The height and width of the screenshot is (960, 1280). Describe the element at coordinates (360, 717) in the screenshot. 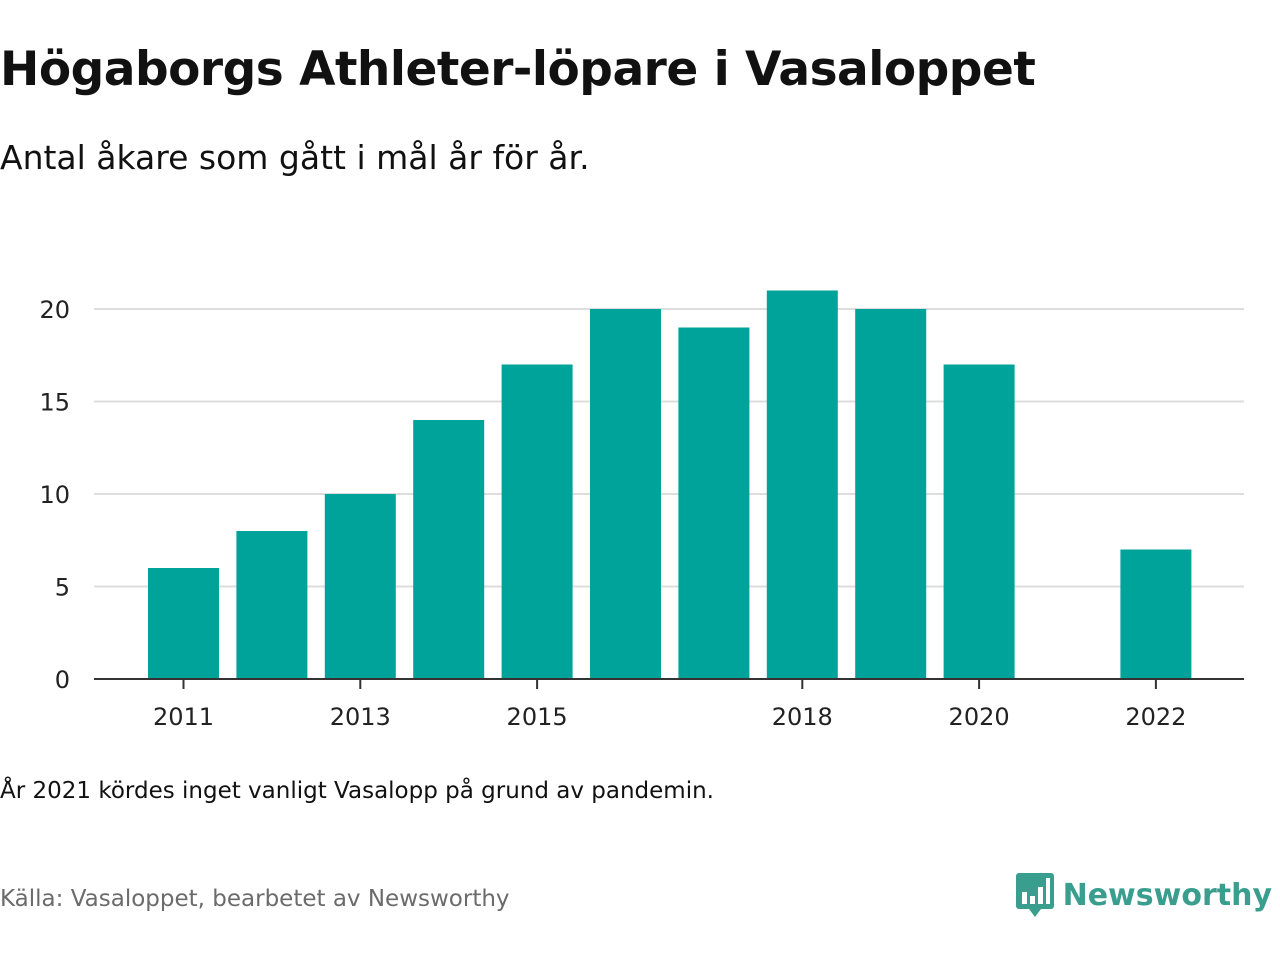

I see `x-tick-label: 2013` at that location.